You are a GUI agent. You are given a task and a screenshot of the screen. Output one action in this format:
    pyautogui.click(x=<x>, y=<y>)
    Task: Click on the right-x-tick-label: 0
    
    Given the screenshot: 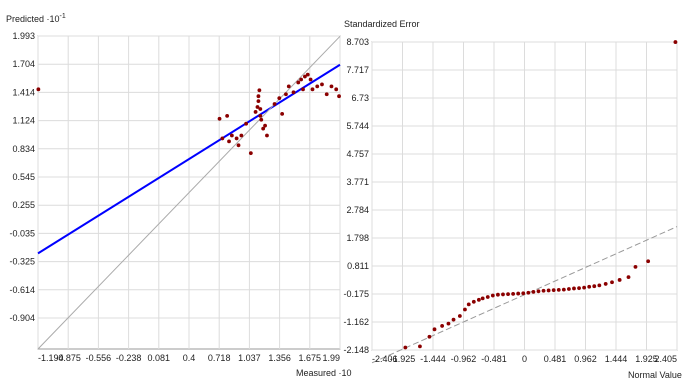 What is the action you would take?
    pyautogui.click(x=524, y=359)
    